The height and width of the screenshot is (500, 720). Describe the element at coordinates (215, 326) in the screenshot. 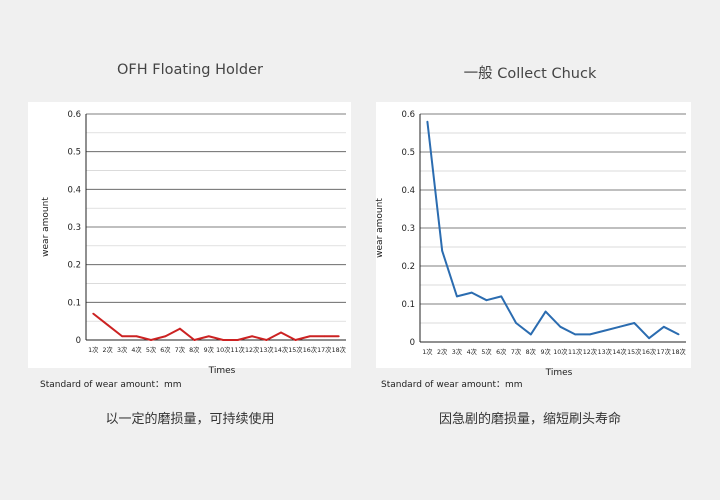

I see `series-line` at that location.